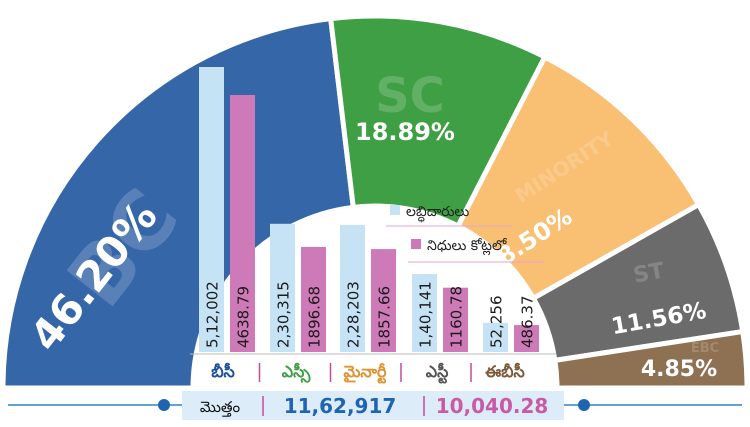 The image size is (750, 427). Describe the element at coordinates (679, 369) in the screenshot. I see `slice-value-label: 4.85%` at that location.